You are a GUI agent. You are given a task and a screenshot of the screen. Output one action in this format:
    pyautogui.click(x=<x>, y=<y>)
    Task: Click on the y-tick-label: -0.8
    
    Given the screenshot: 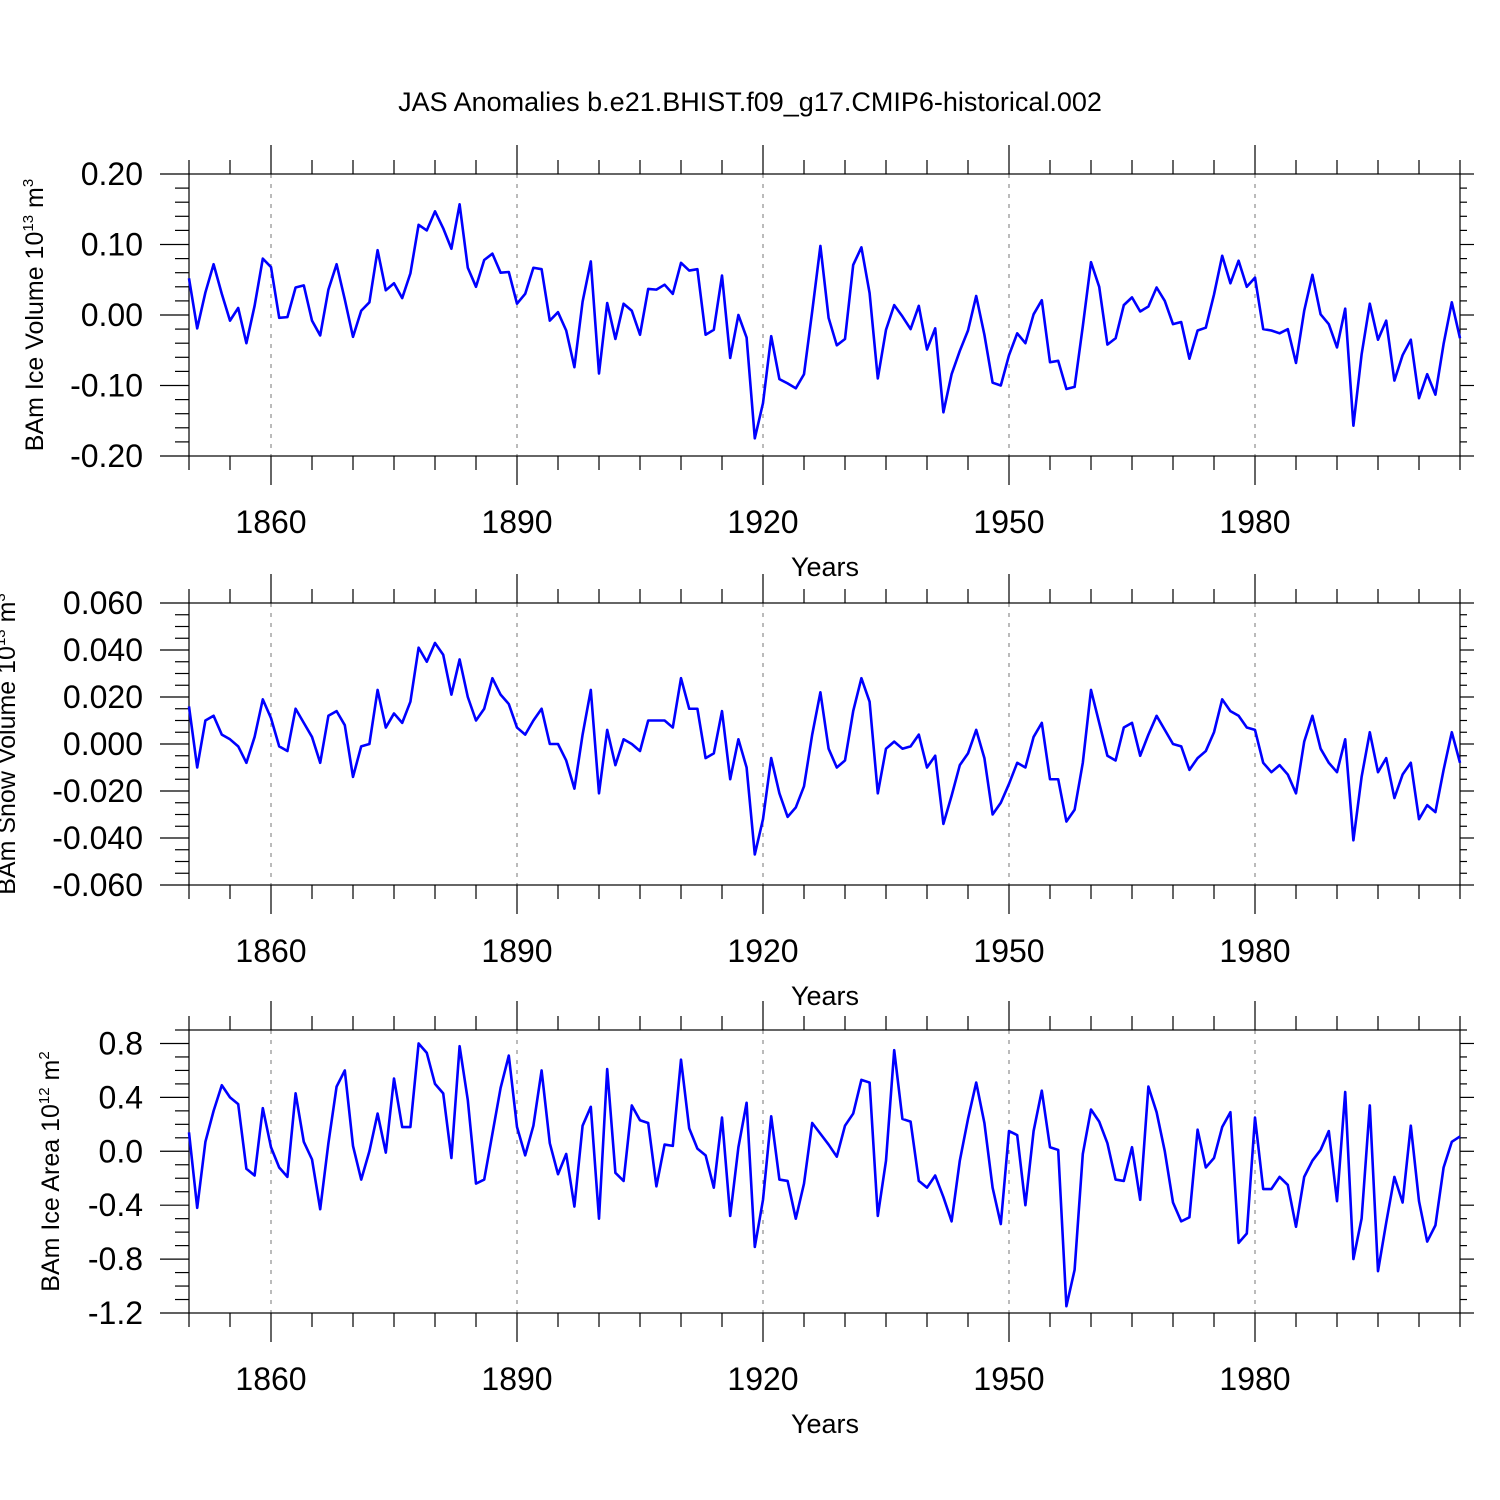 What is the action you would take?
    pyautogui.click(x=115, y=1259)
    